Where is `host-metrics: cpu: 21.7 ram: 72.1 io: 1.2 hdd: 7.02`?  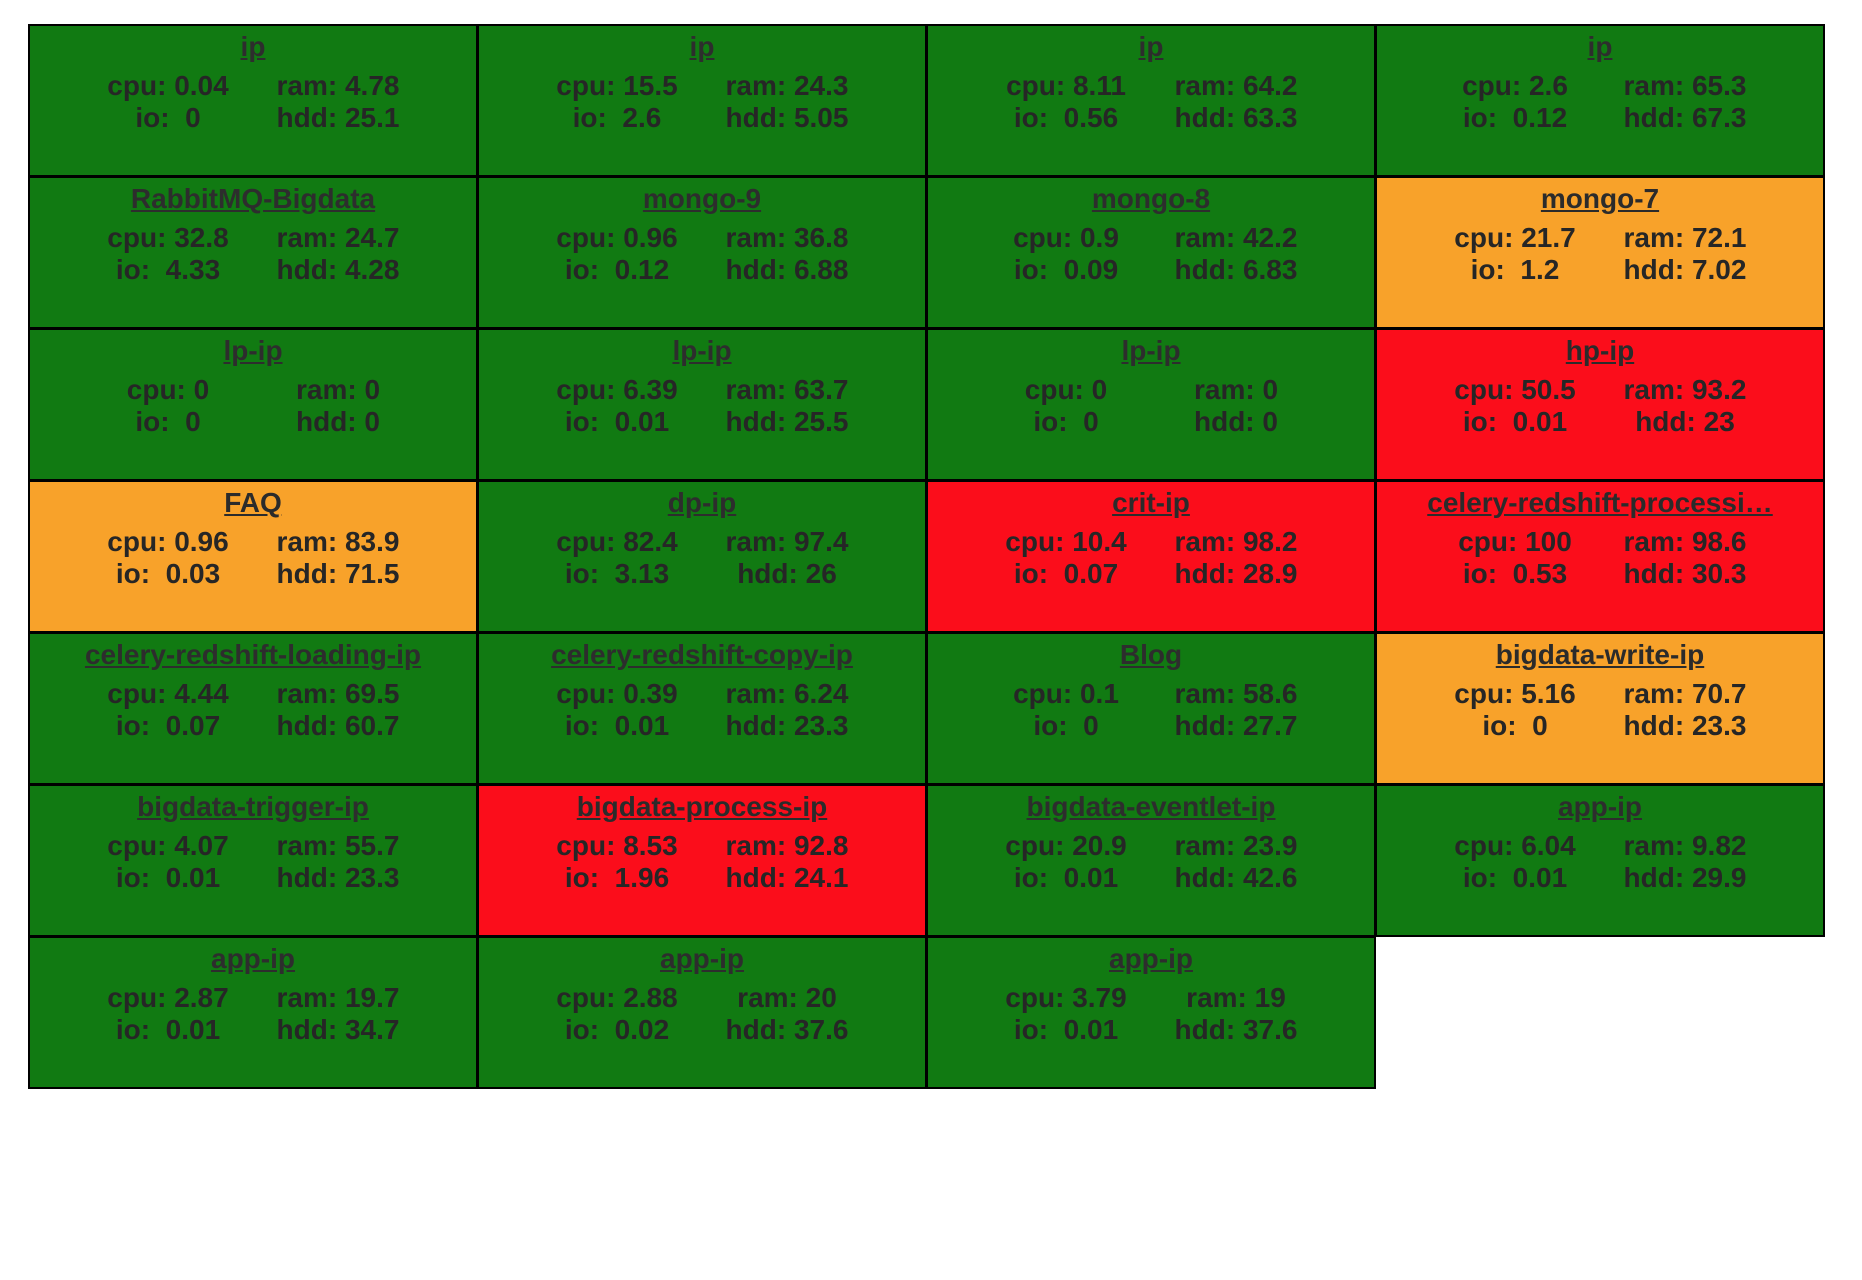
host-metrics: cpu: 21.7 ram: 72.1 io: 1.2 hdd: 7.02 is located at coordinates (1600, 254).